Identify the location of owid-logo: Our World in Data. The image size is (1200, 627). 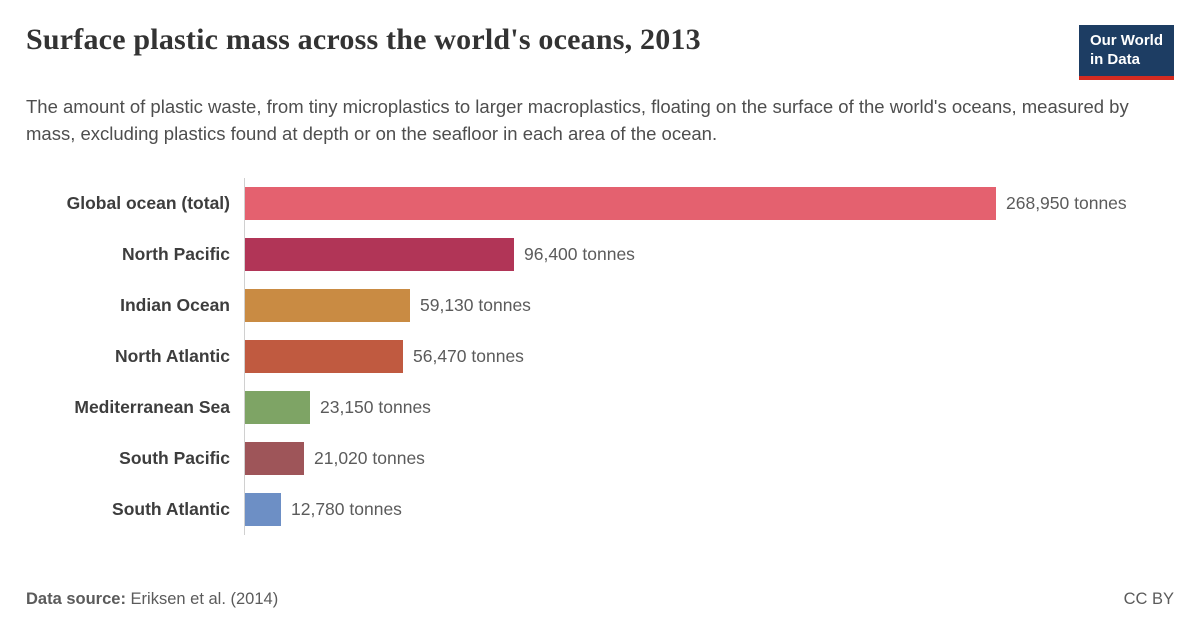
(1126, 52).